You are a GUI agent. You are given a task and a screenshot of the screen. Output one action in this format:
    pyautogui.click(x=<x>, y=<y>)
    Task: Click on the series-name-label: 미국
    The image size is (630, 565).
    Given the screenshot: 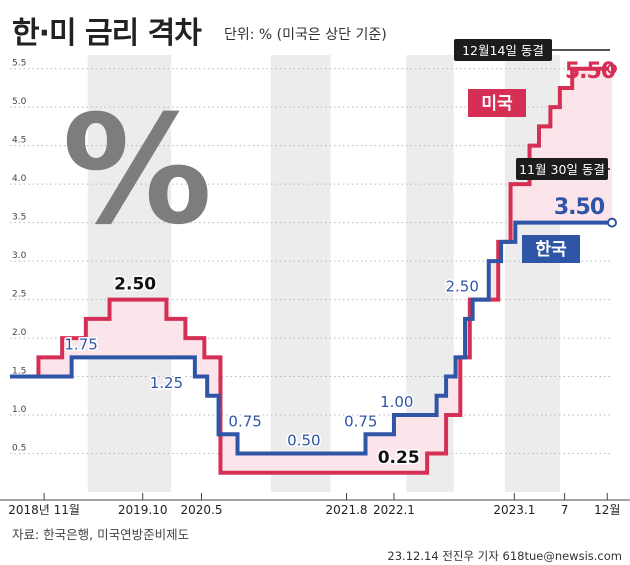 What is the action you would take?
    pyautogui.click(x=497, y=104)
    